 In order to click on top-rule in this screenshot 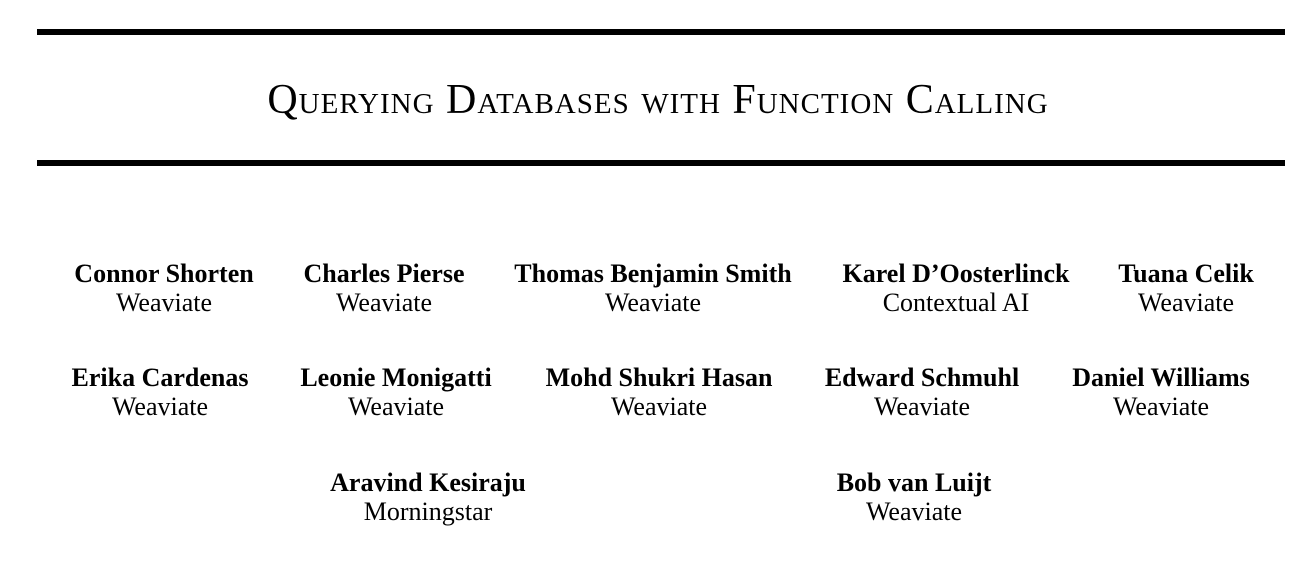, I will do `click(661, 32)`.